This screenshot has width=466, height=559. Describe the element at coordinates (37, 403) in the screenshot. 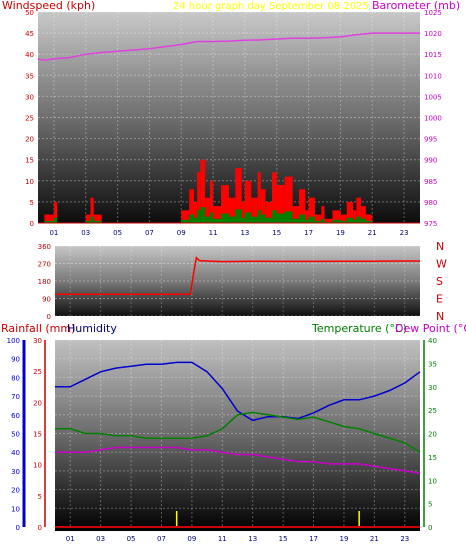

I see `rain-tick-label: 20` at that location.